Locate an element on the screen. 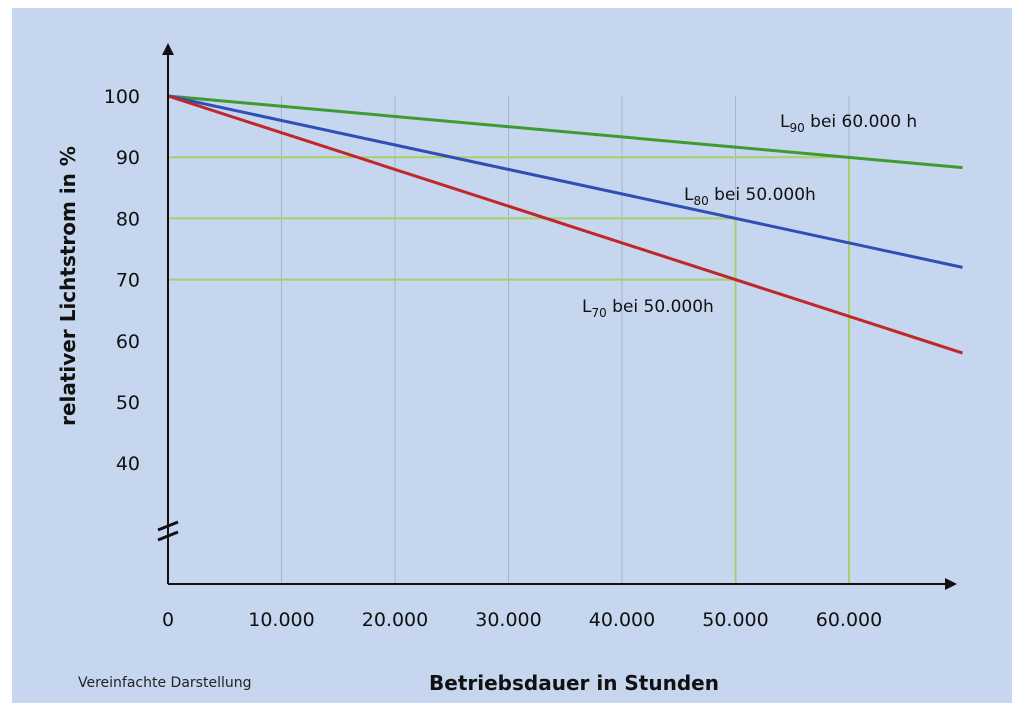  y-tick-label-6: 100 is located at coordinates (122, 97).